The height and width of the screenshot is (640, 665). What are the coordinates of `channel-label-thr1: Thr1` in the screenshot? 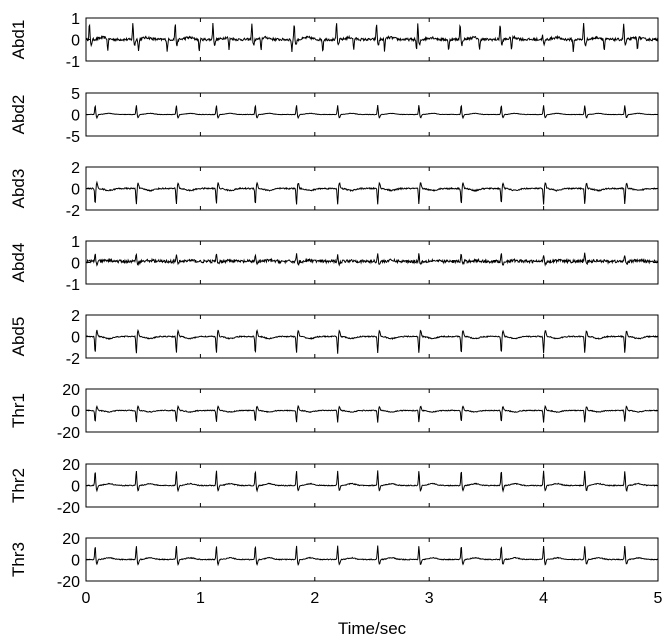 It's located at (18, 410).